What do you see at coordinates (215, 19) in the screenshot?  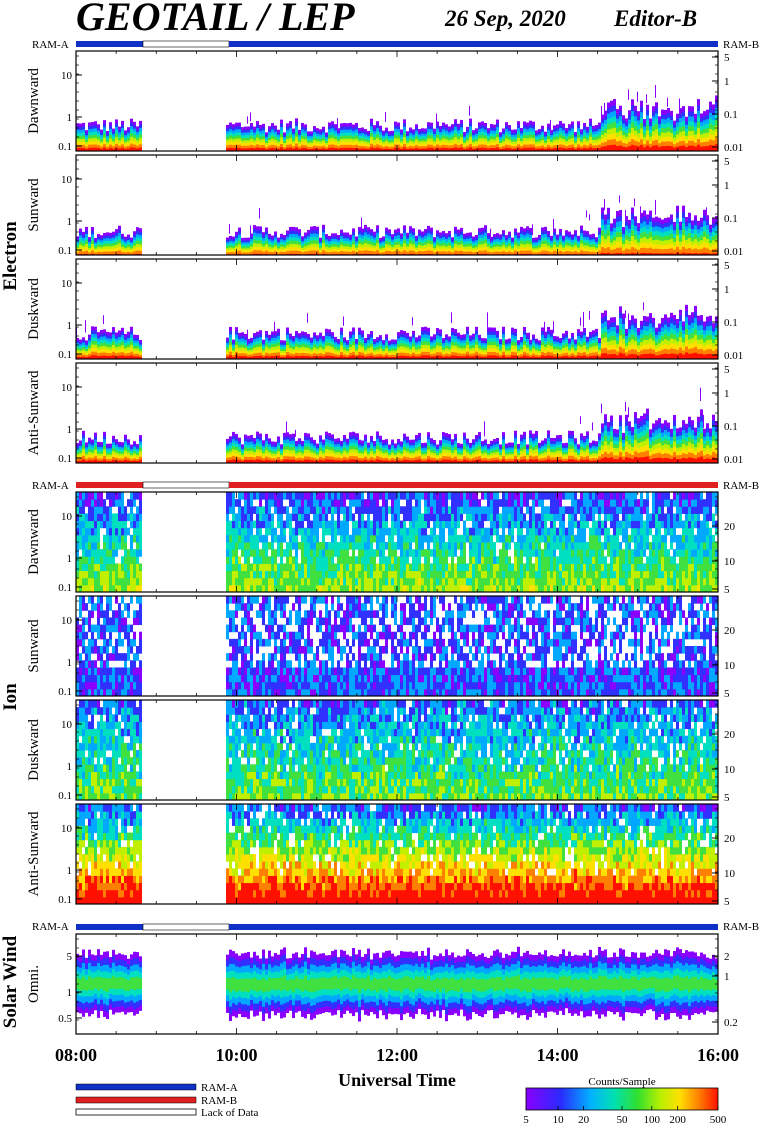 I see `figure-title: GEOTAIL / LEP` at bounding box center [215, 19].